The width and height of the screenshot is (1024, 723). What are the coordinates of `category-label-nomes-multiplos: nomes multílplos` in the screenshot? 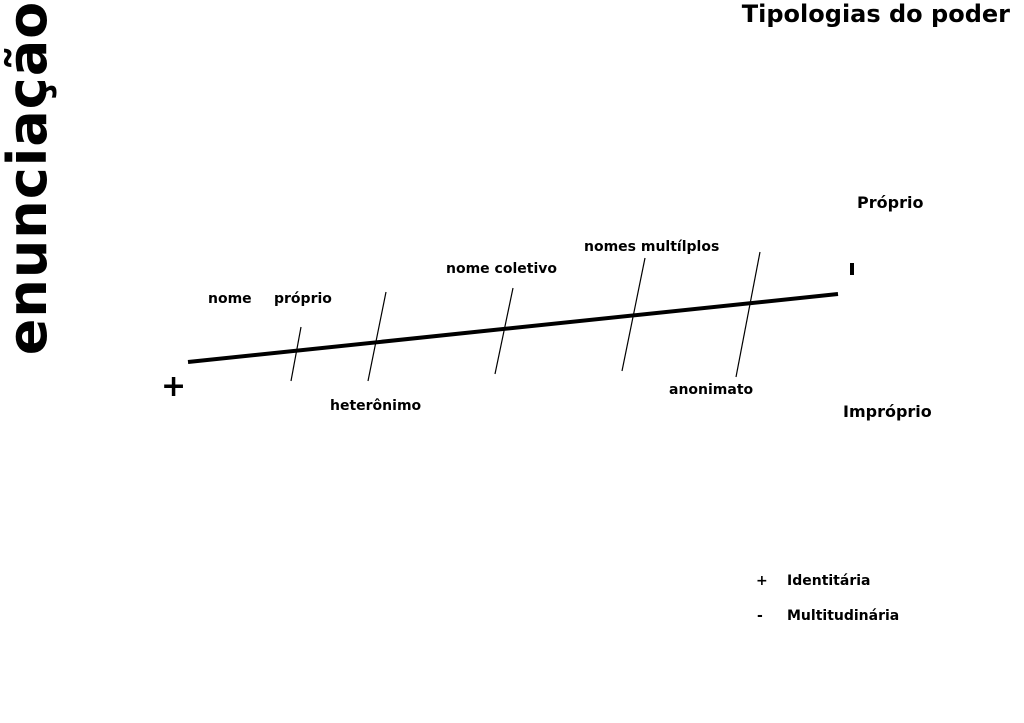 It's located at (652, 247).